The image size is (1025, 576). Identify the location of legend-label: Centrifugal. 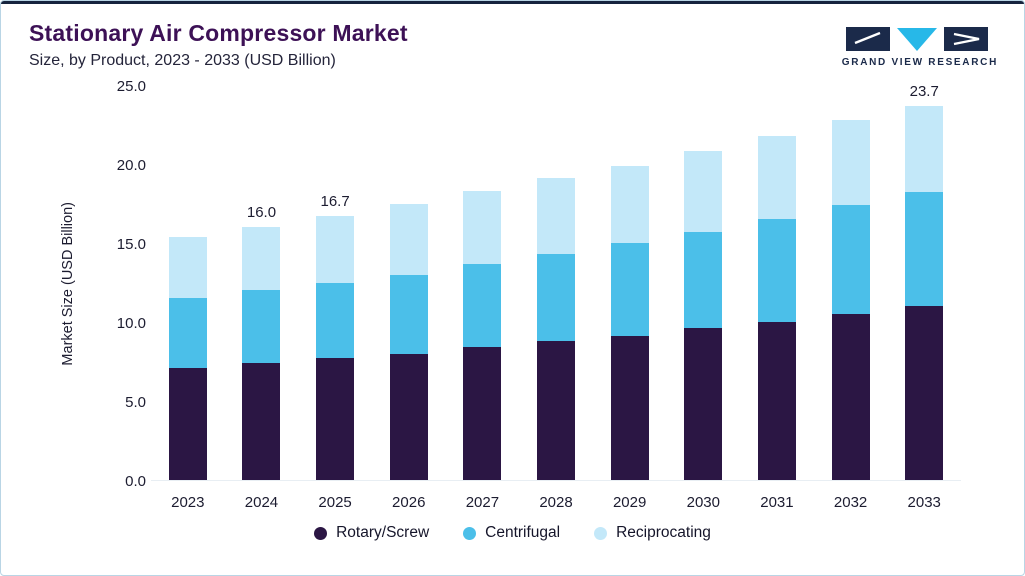
(523, 532).